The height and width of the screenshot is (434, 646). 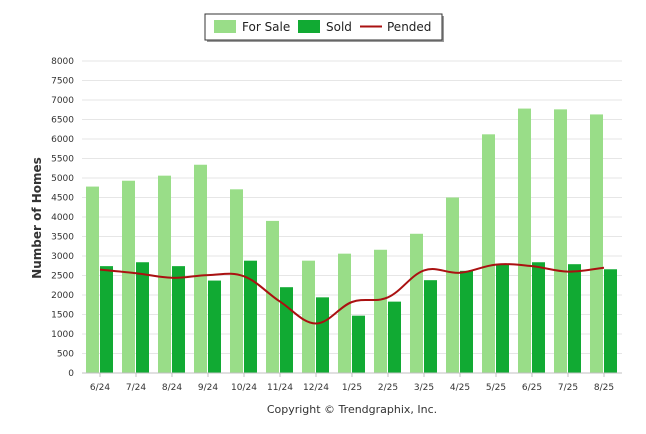 What do you see at coordinates (309, 26) in the screenshot?
I see `legend-swatch-sold` at bounding box center [309, 26].